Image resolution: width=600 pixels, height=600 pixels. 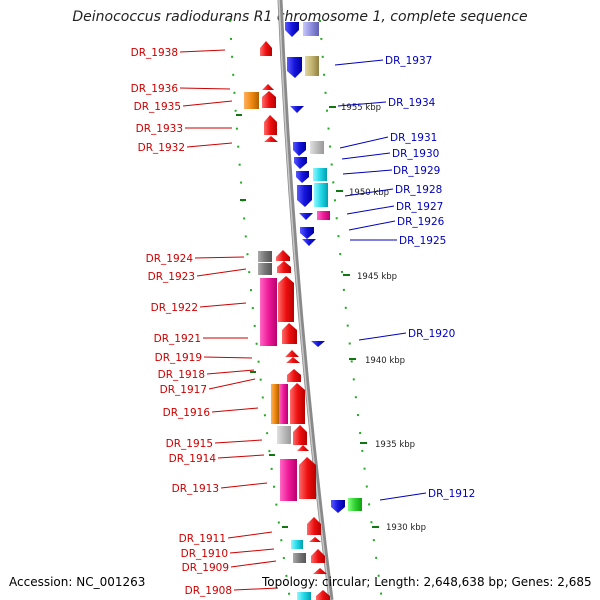 What do you see at coordinates (297, 109) in the screenshot?
I see `gene-glyph-dr1934` at bounding box center [297, 109].